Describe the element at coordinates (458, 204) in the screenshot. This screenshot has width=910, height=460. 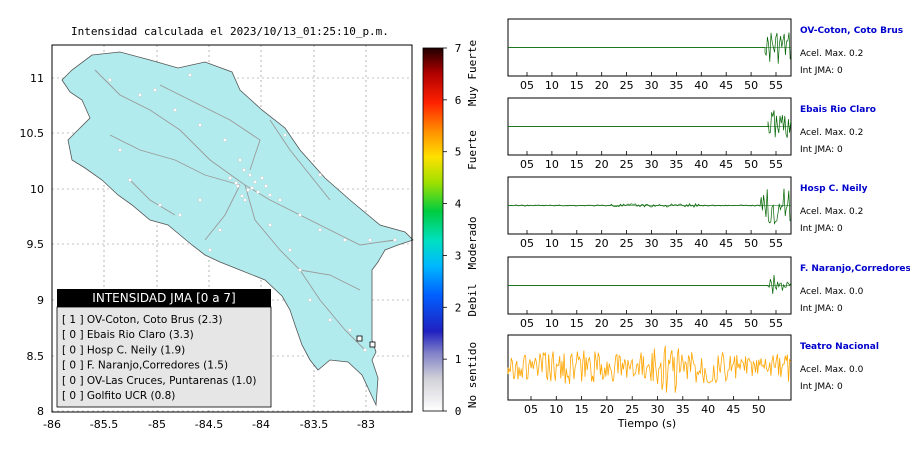
I see `colorbar-tick: 4` at that location.